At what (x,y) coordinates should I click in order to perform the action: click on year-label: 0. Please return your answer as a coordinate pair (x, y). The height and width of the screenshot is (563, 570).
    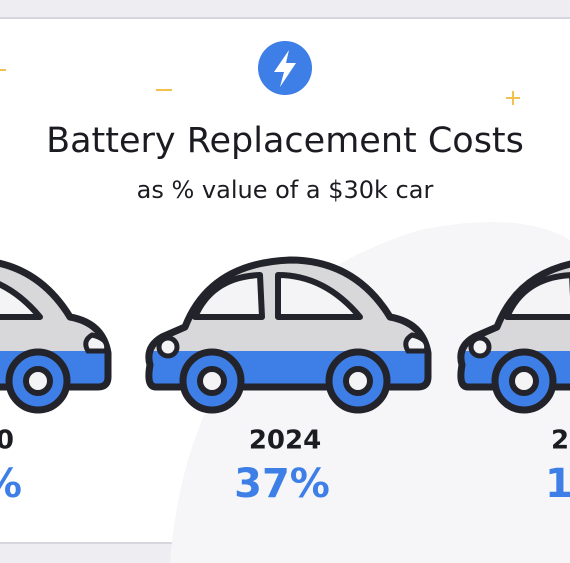
    Looking at the image, I should click on (7, 441).